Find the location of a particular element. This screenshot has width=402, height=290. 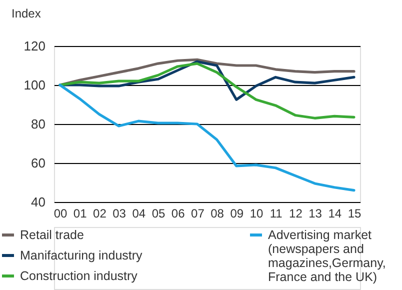

x-tick-label: 05 is located at coordinates (159, 213).